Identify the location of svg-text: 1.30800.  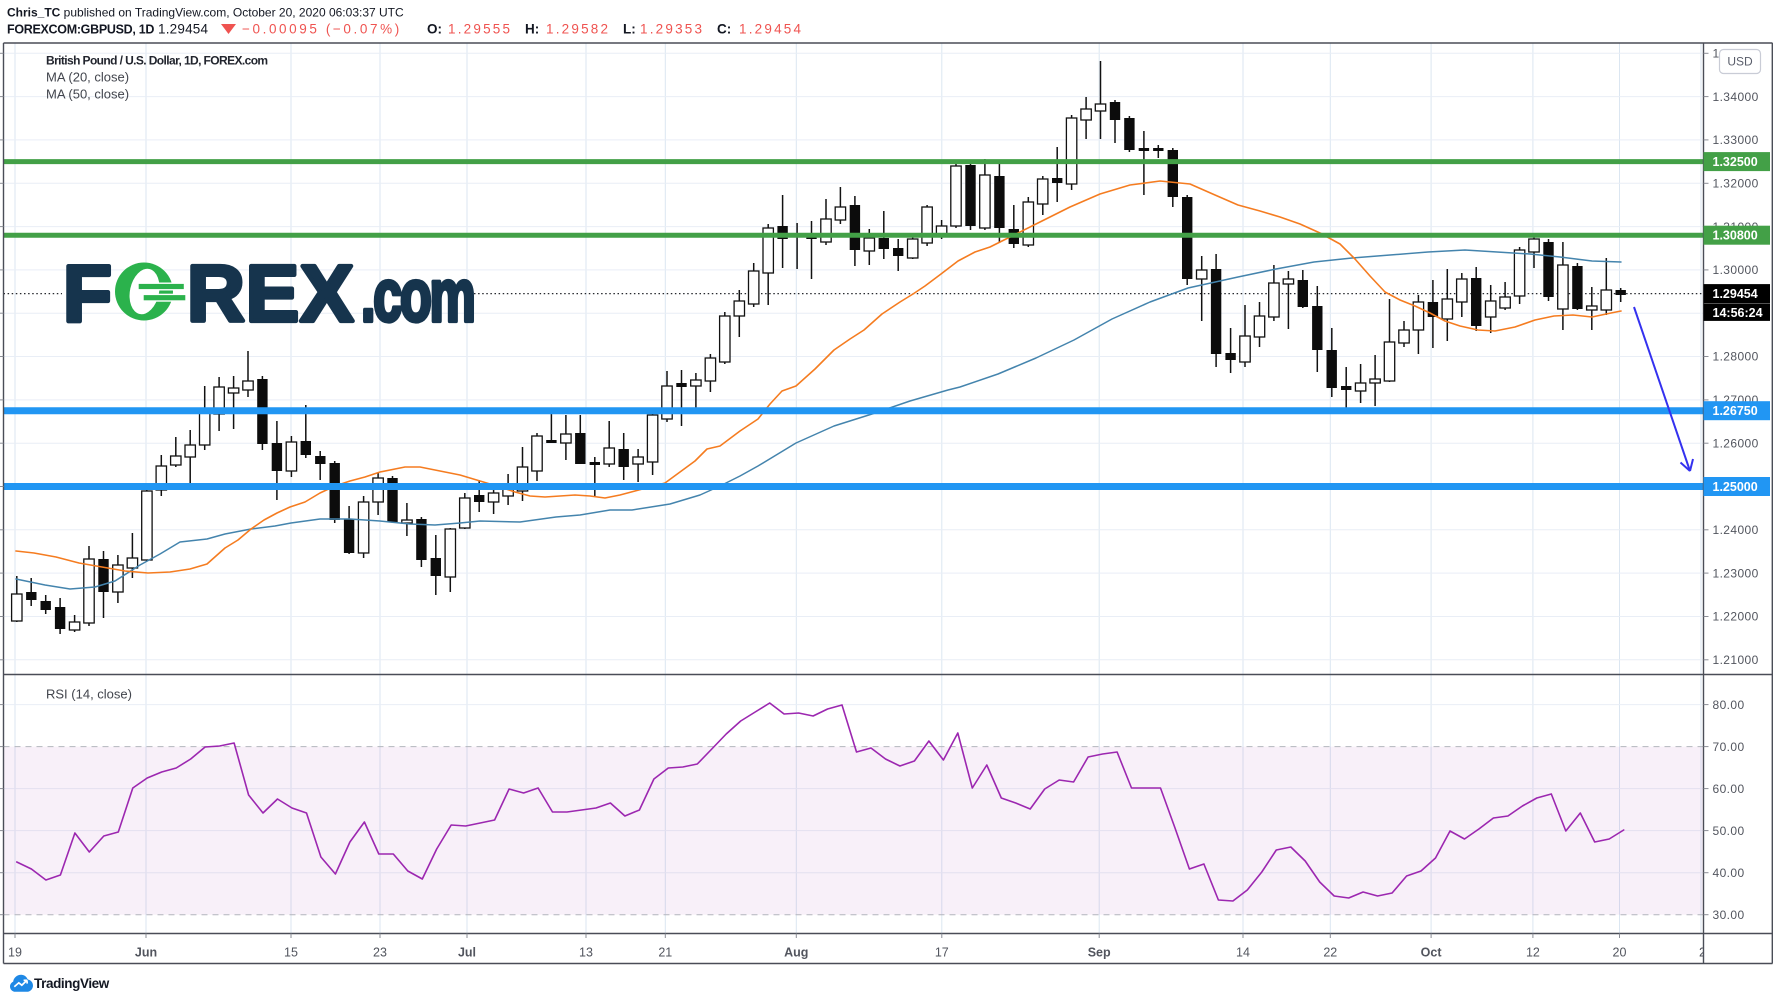
(1735, 236).